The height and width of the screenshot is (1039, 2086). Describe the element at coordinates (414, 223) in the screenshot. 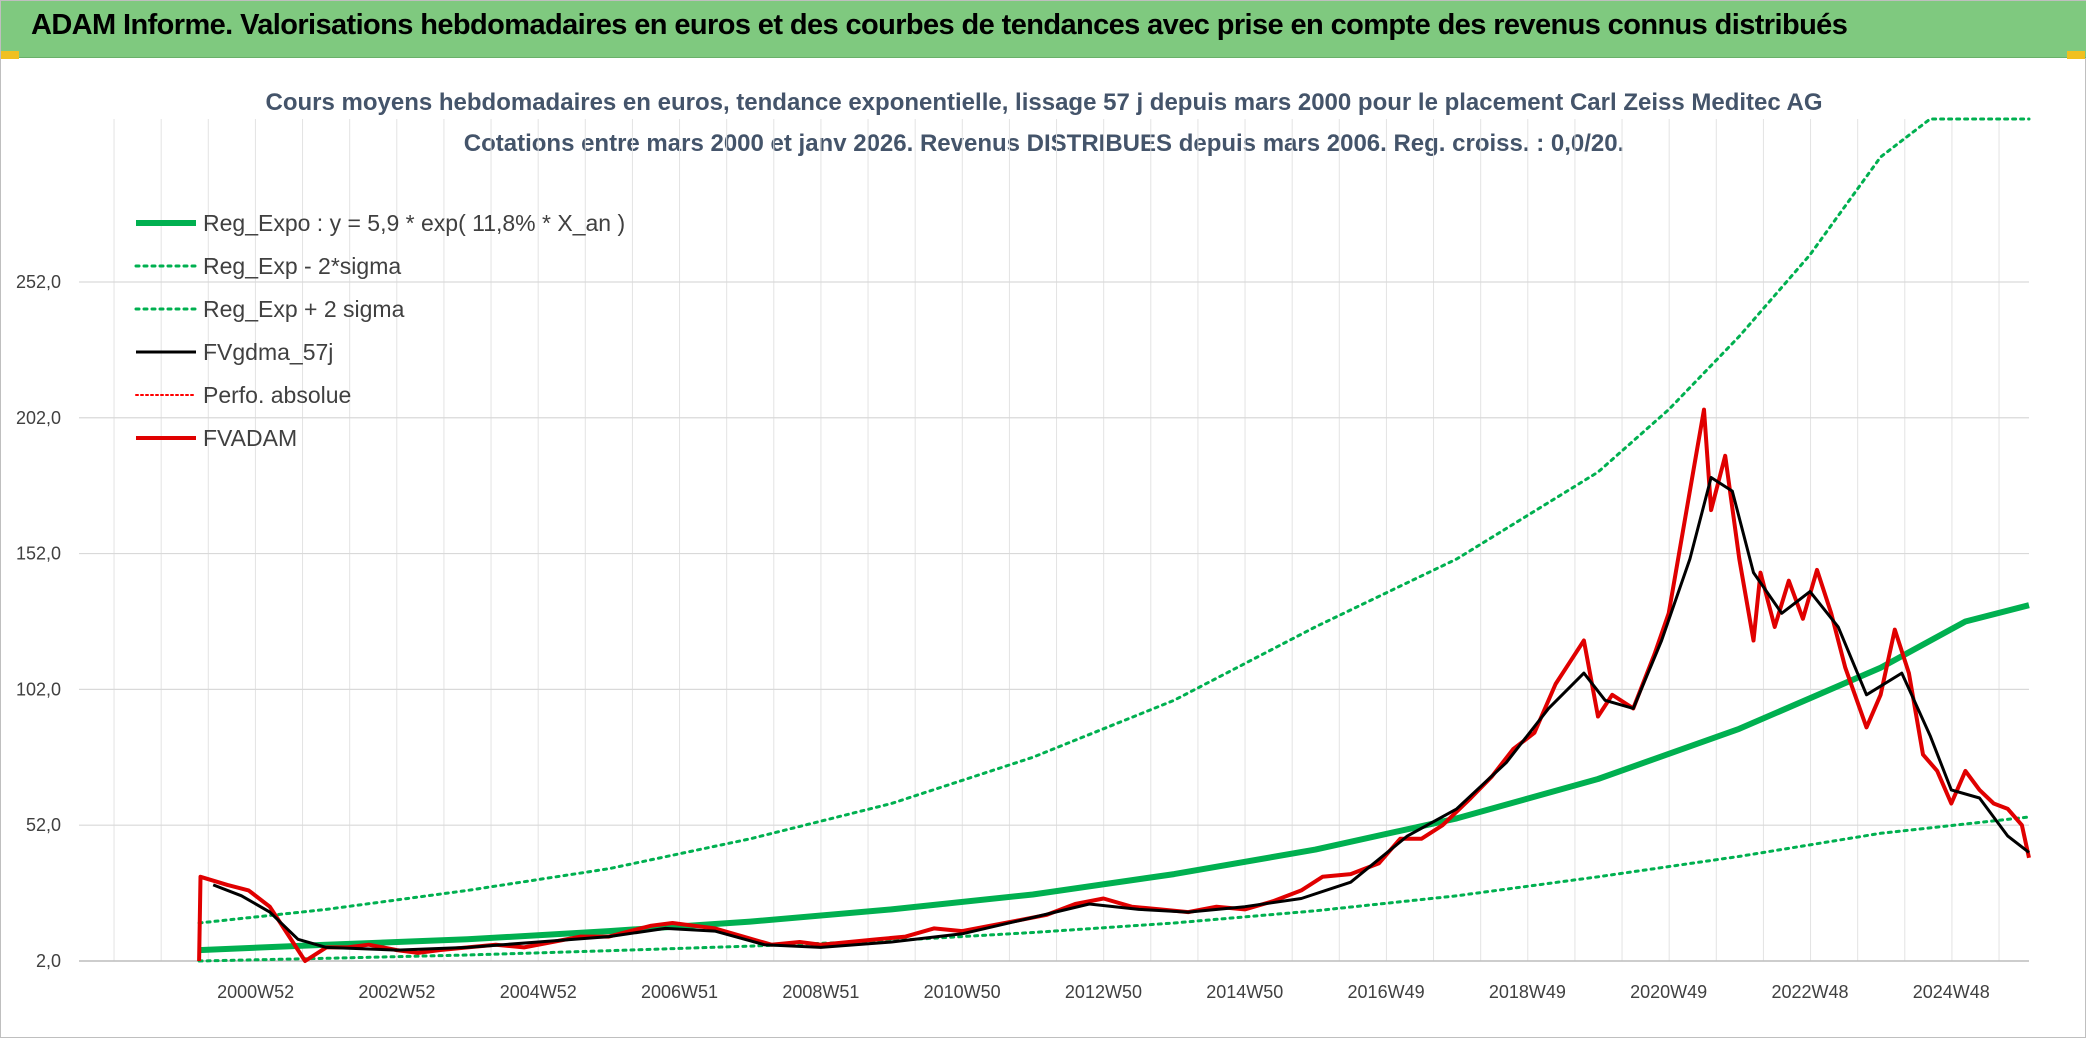

I see `legend-label: Reg_Expo : y = 5,9 * exp( 11,8% * X_an )` at that location.